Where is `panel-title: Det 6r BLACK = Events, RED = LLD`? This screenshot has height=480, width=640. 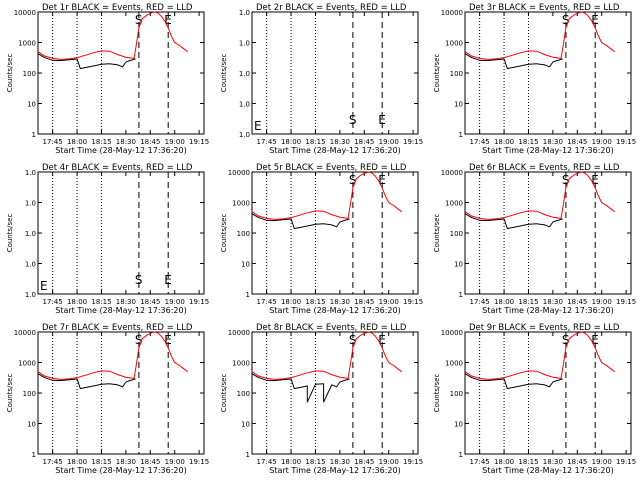 panel-title: Det 6r BLACK = Events, RED = LLD is located at coordinates (544, 168).